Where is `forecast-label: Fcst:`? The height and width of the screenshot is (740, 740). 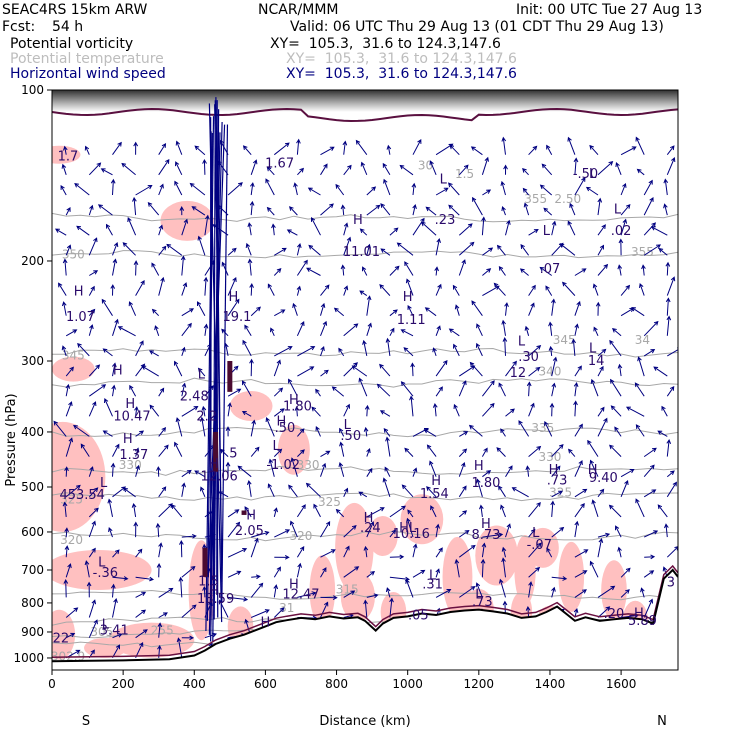
forecast-label: Fcst: is located at coordinates (19, 27).